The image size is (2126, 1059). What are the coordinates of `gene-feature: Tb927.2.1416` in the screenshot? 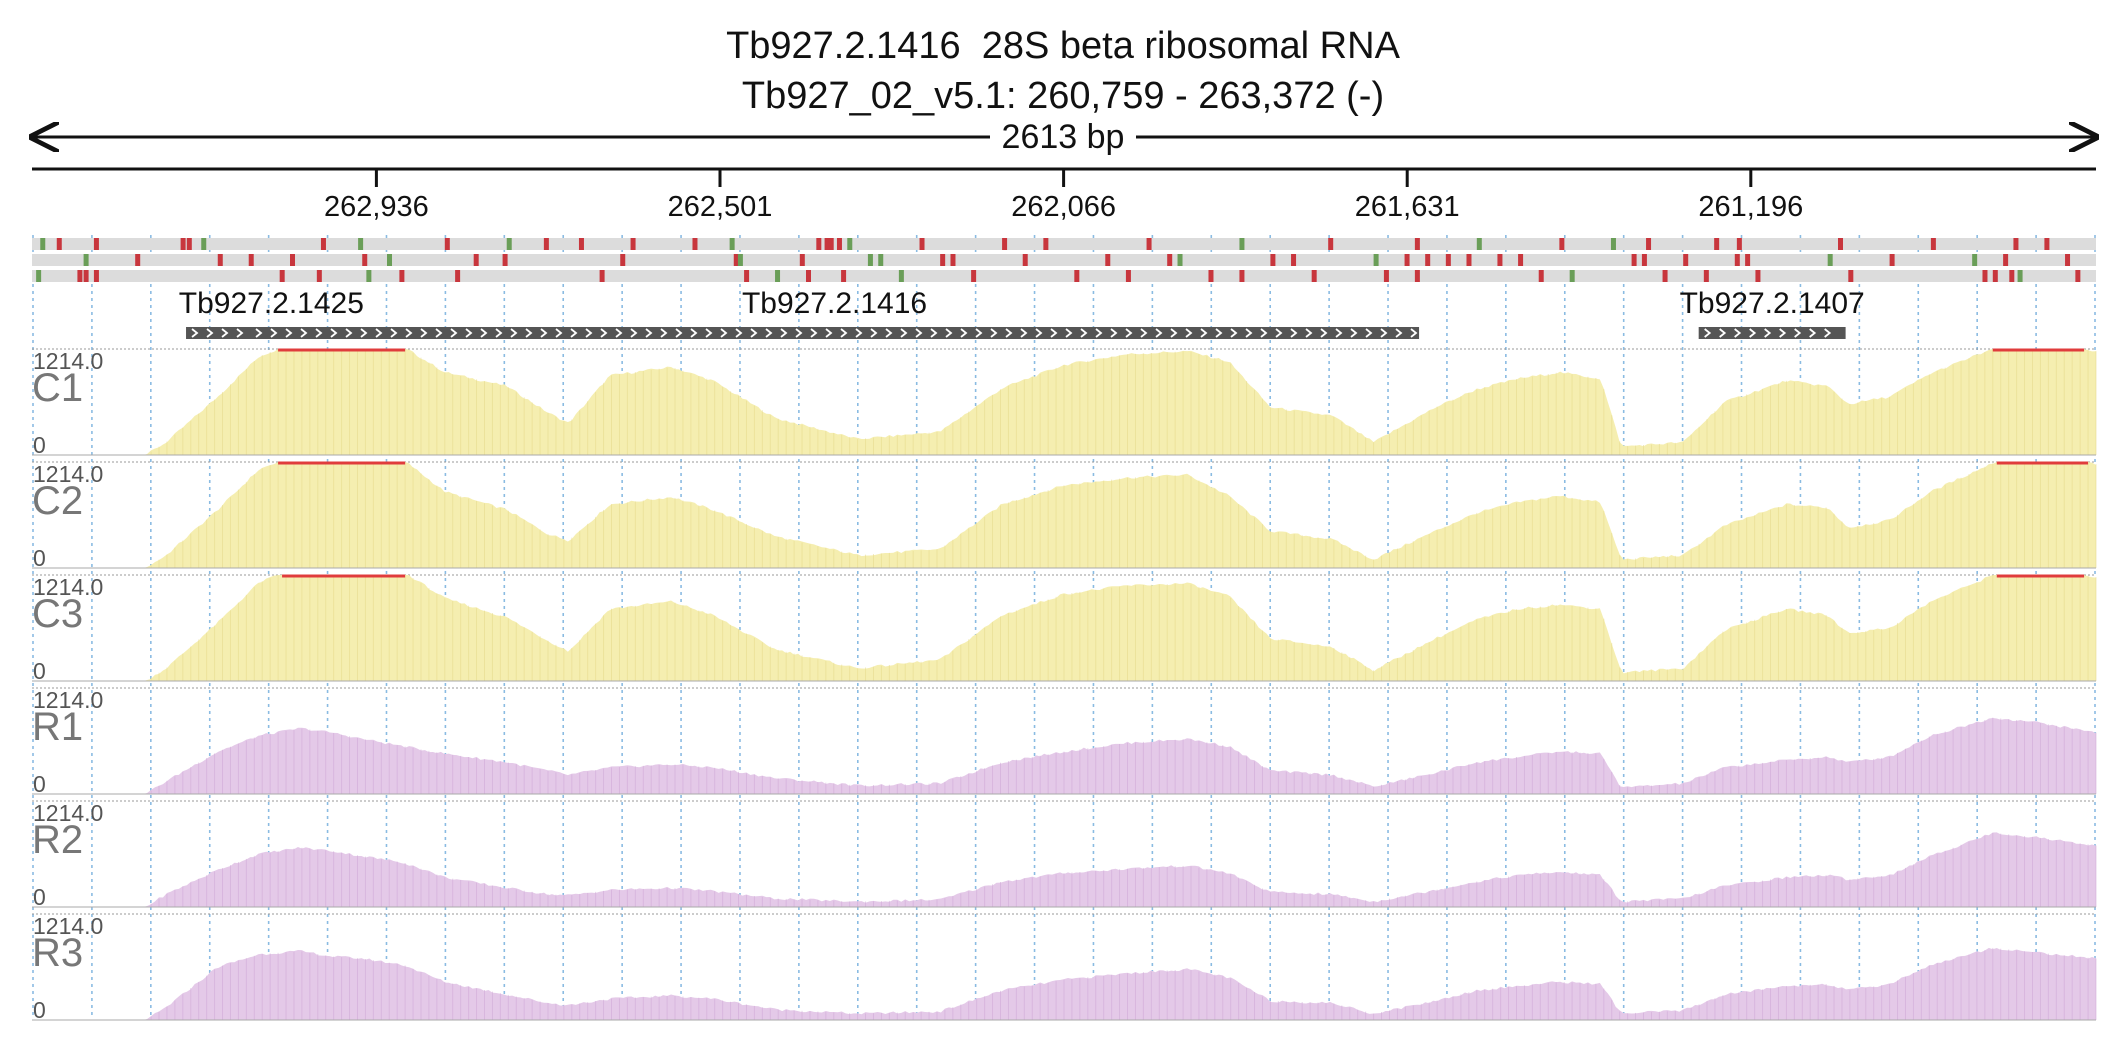 It's located at (835, 313).